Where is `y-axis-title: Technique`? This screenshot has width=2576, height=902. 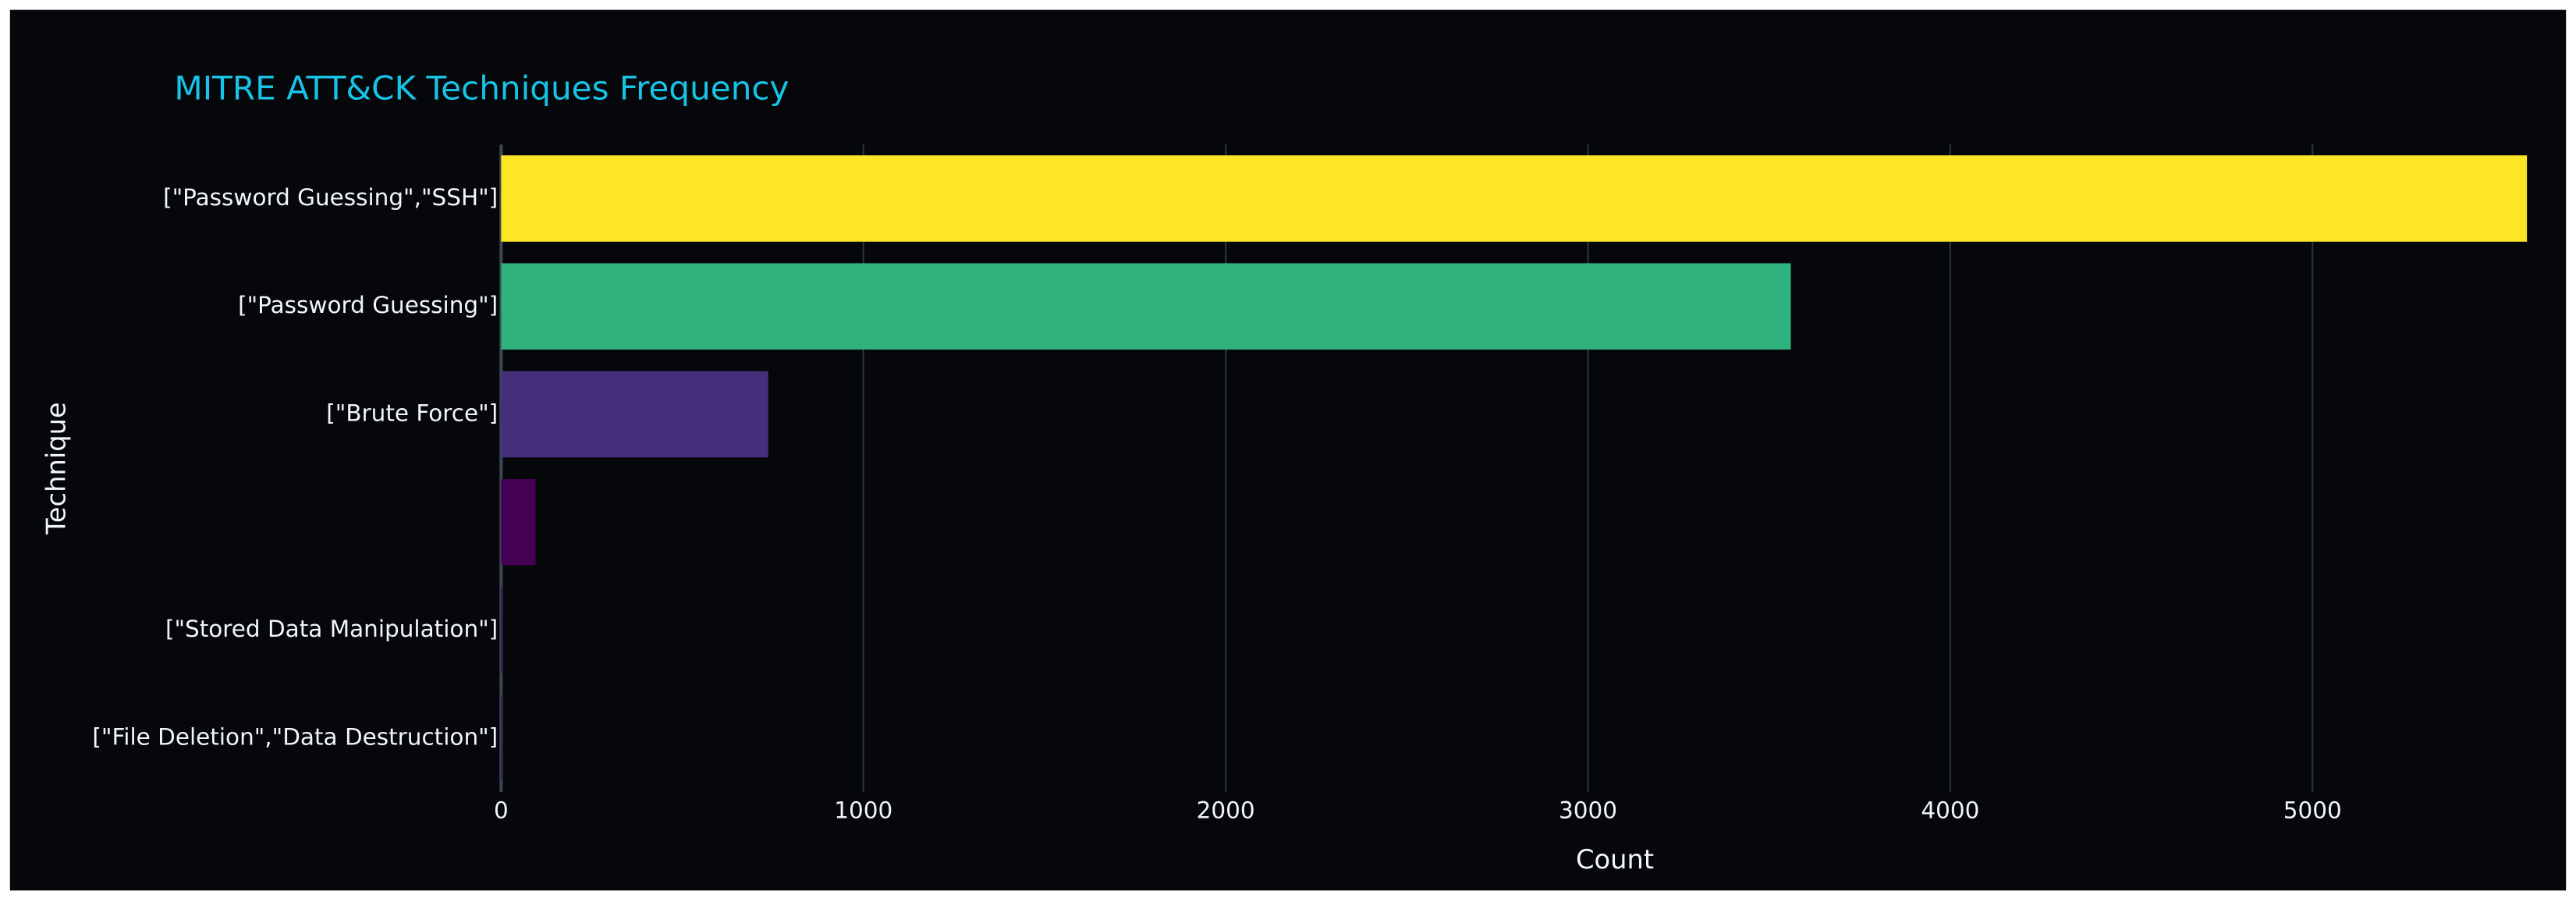
y-axis-title: Technique is located at coordinates (56, 468).